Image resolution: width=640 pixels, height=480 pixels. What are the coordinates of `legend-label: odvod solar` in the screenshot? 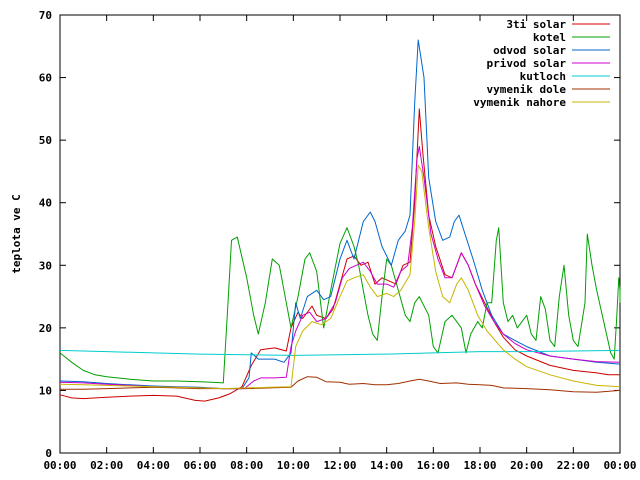 It's located at (529, 50).